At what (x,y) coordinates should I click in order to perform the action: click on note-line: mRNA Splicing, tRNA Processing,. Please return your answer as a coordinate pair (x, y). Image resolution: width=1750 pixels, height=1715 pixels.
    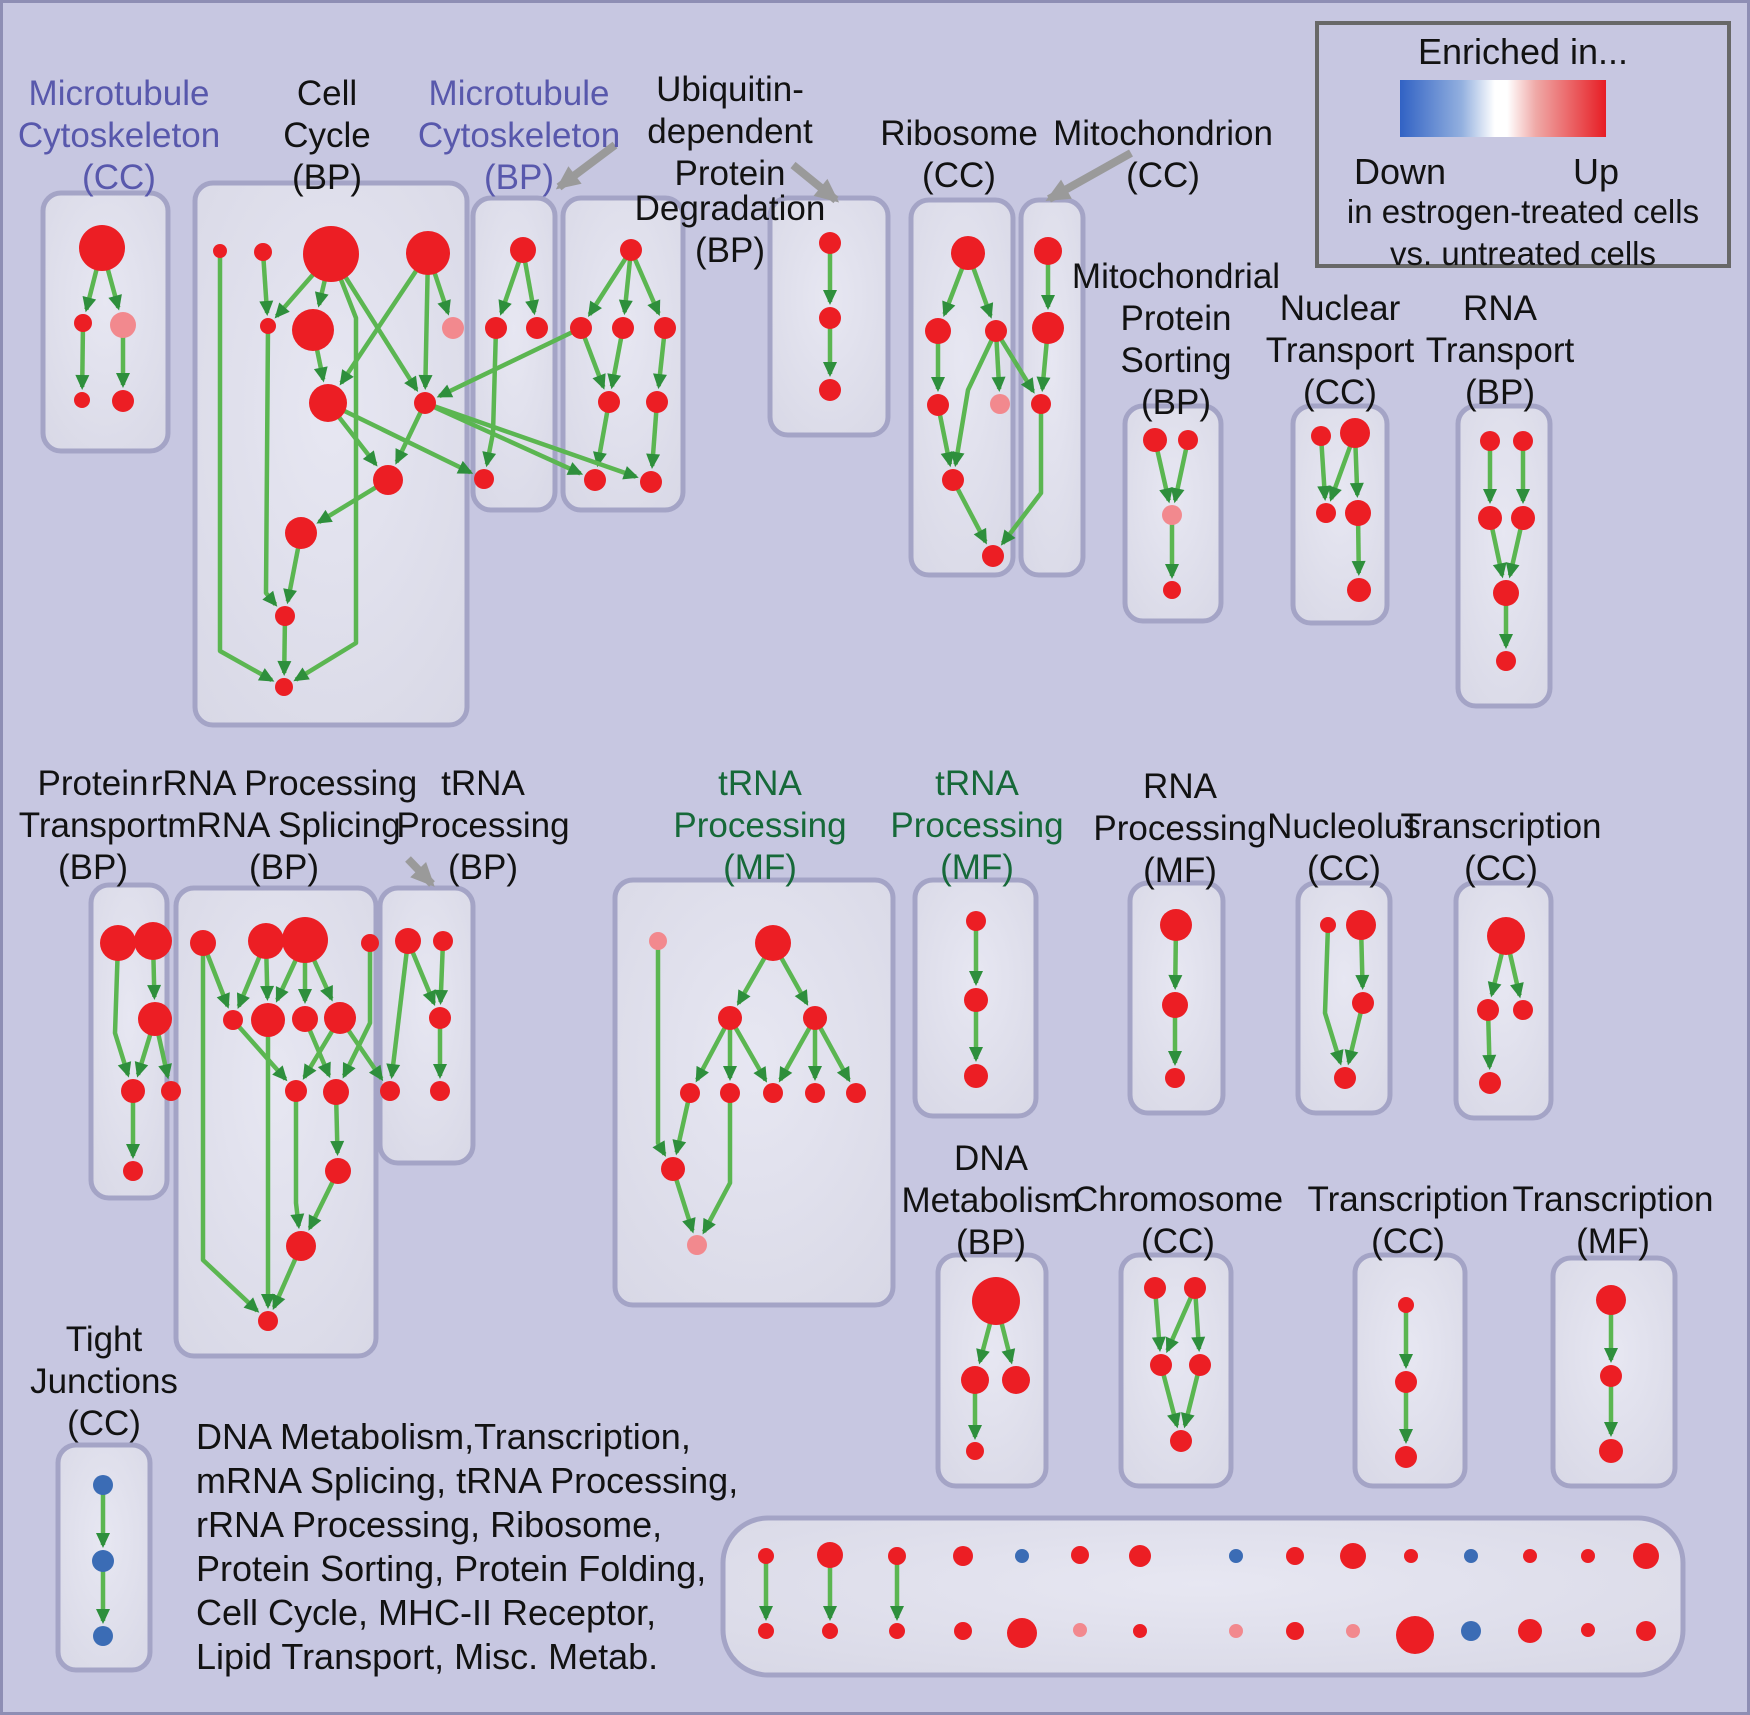
    Looking at the image, I should click on (467, 1480).